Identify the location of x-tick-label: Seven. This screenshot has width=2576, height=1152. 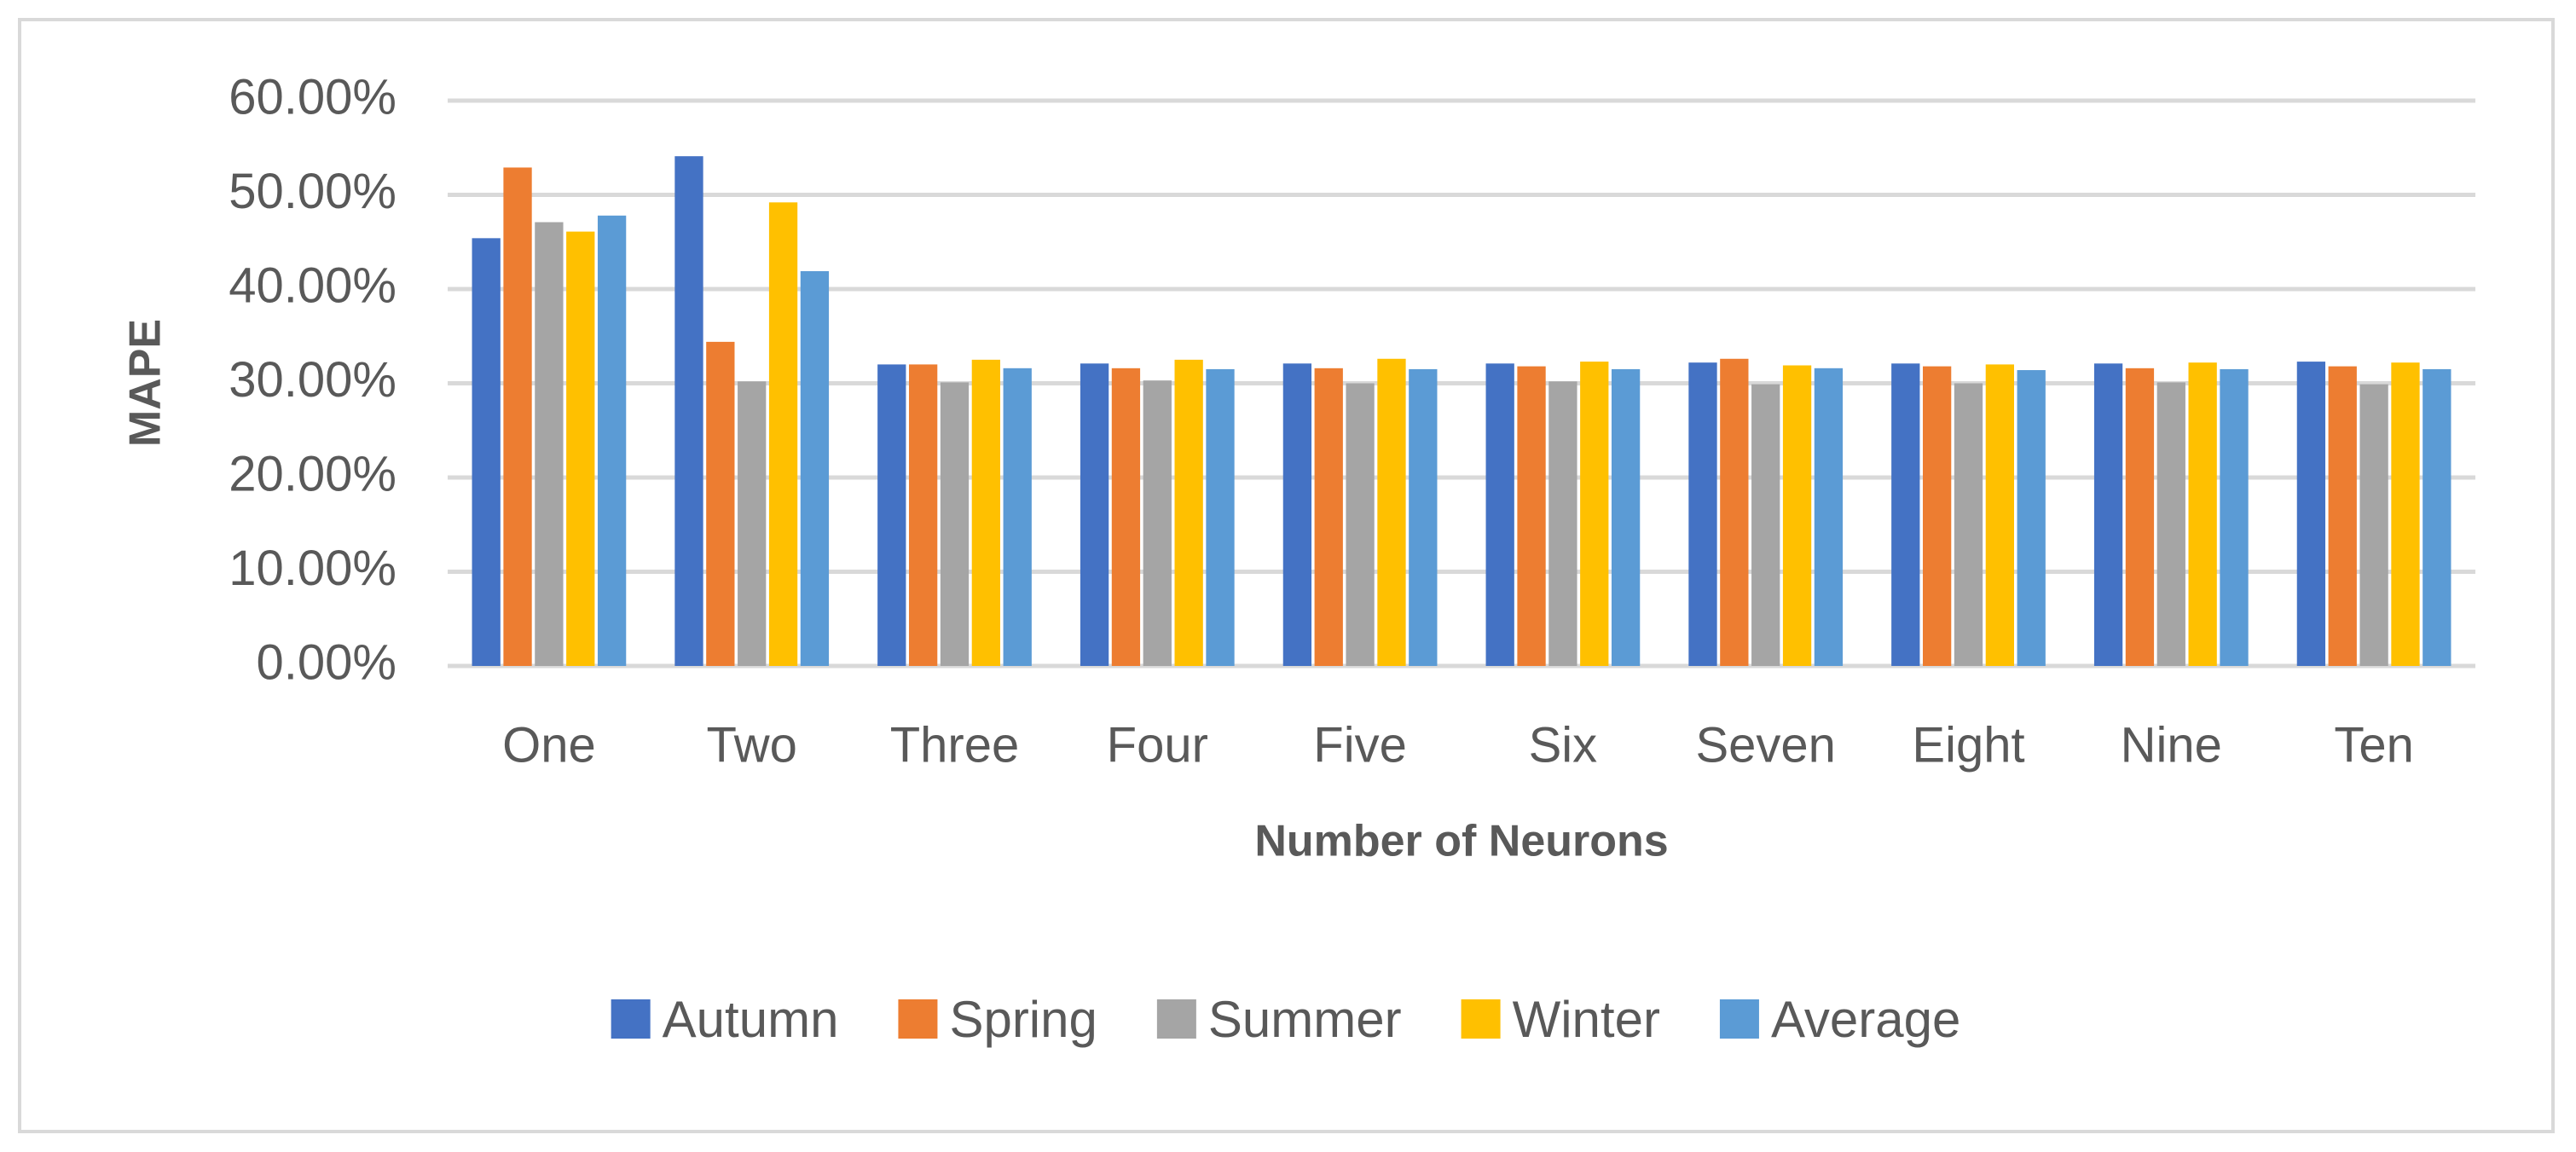
(1765, 745).